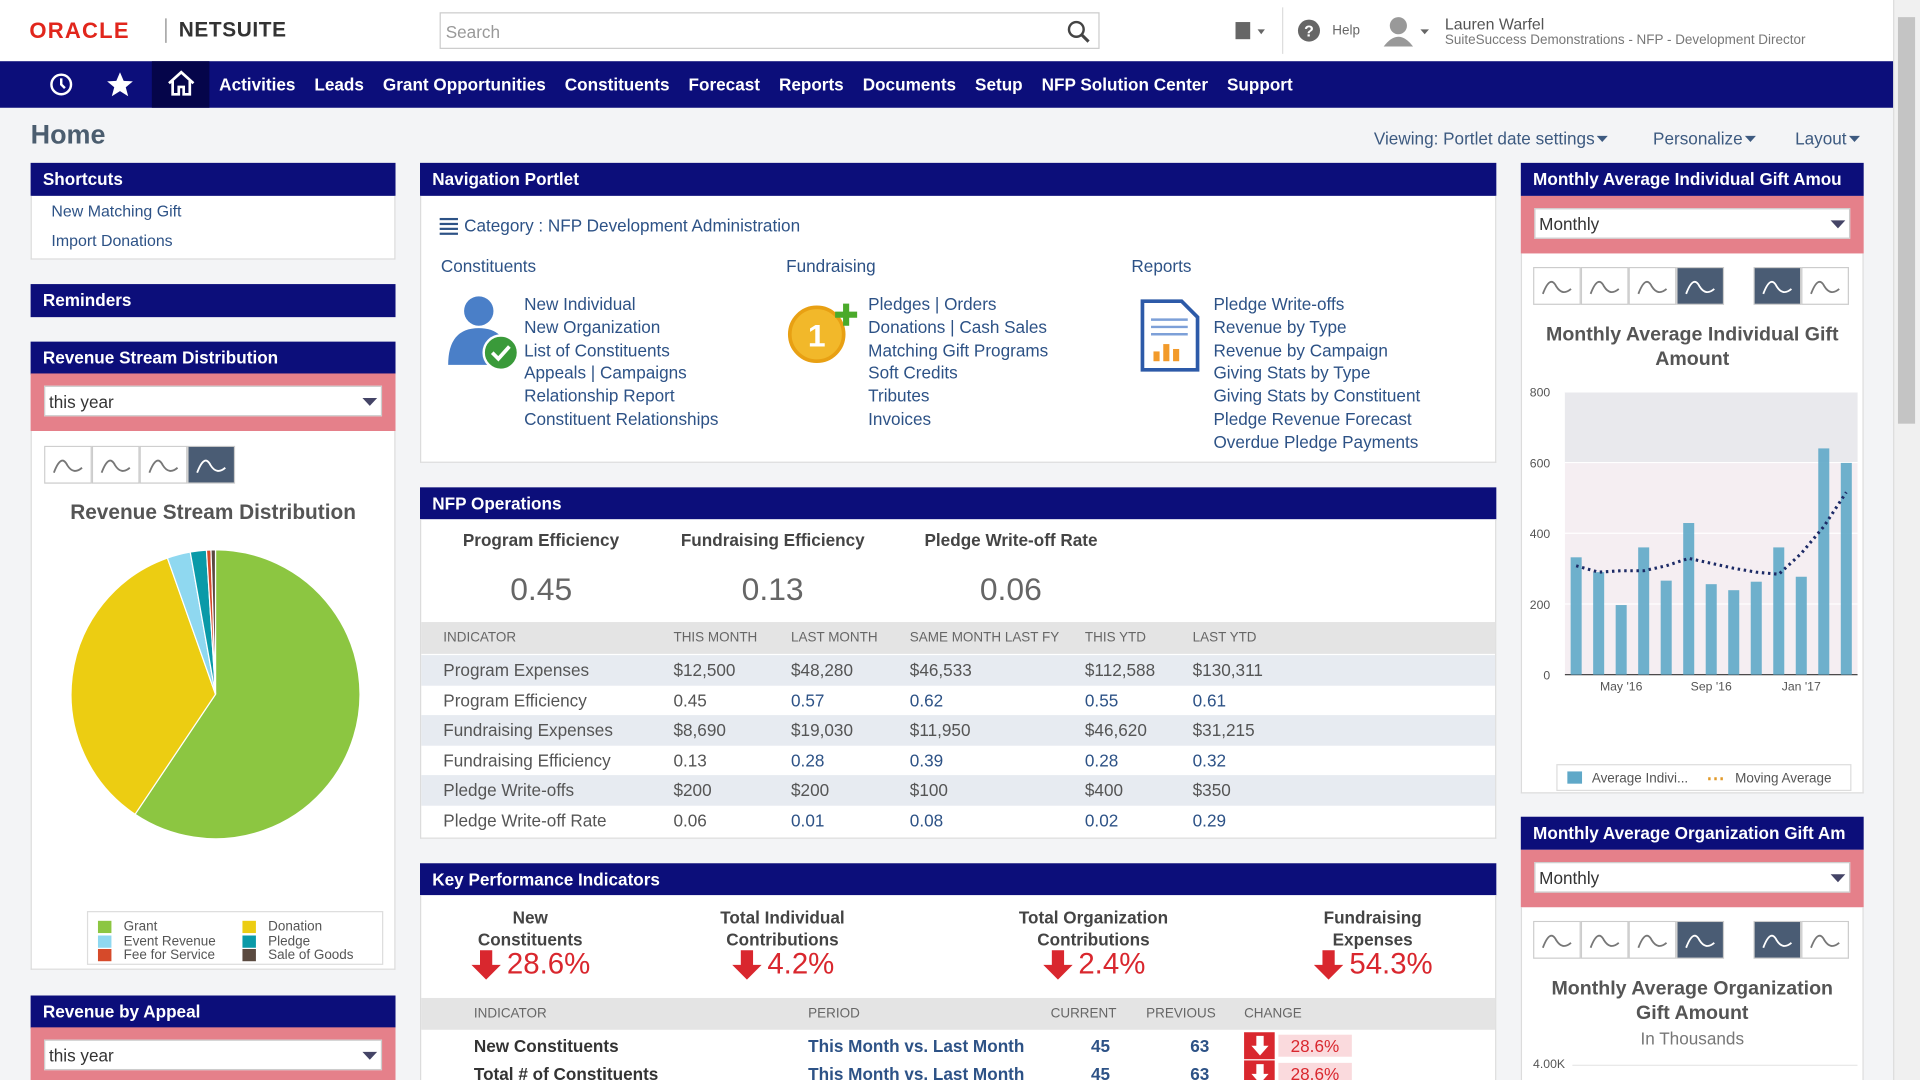 Image resolution: width=1920 pixels, height=1080 pixels. I want to click on y-tick-label: 4.00K, so click(1549, 1064).